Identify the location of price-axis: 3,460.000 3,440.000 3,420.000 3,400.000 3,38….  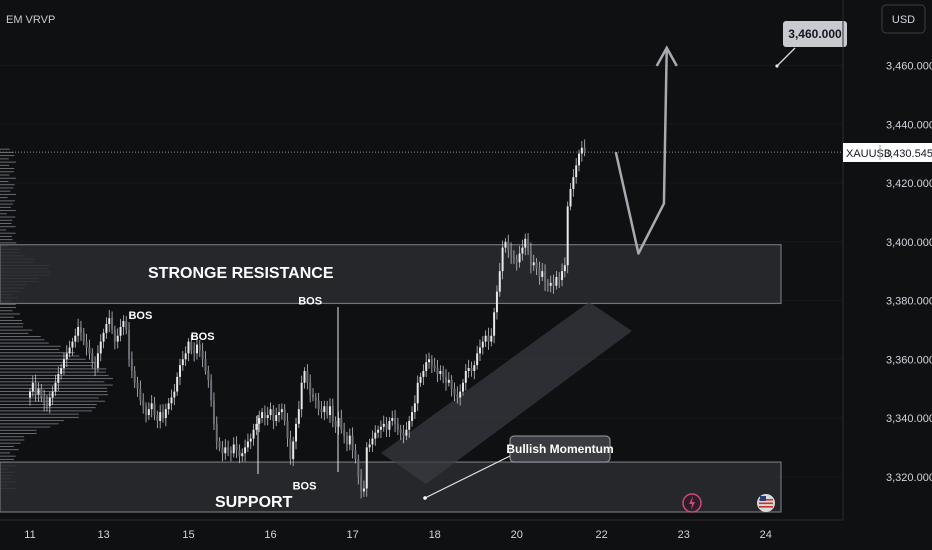
(909, 272).